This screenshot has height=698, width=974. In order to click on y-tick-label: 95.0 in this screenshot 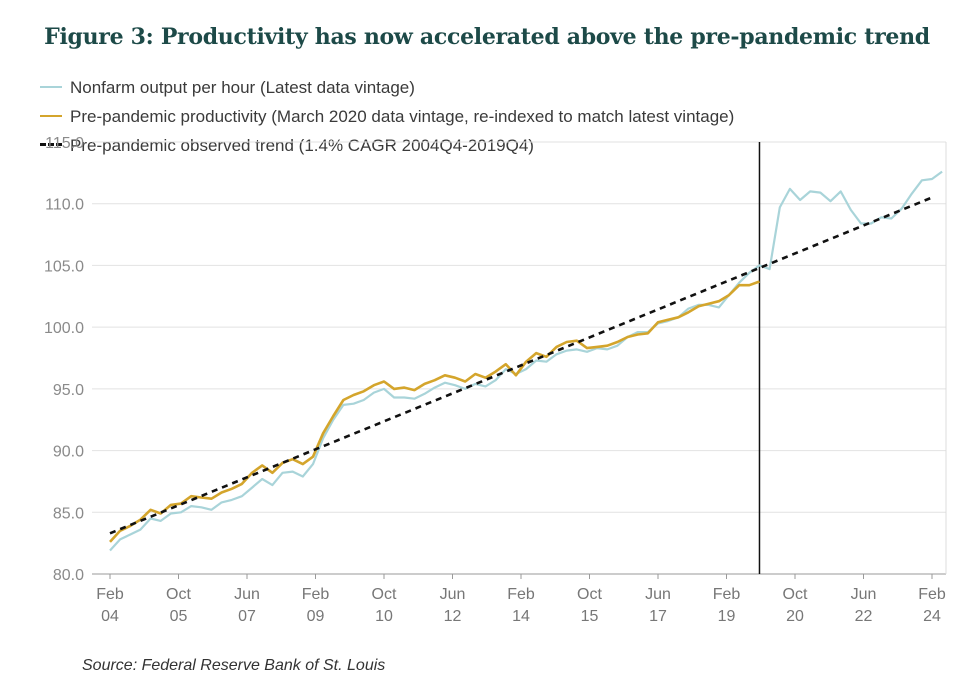, I will do `click(68, 390)`.